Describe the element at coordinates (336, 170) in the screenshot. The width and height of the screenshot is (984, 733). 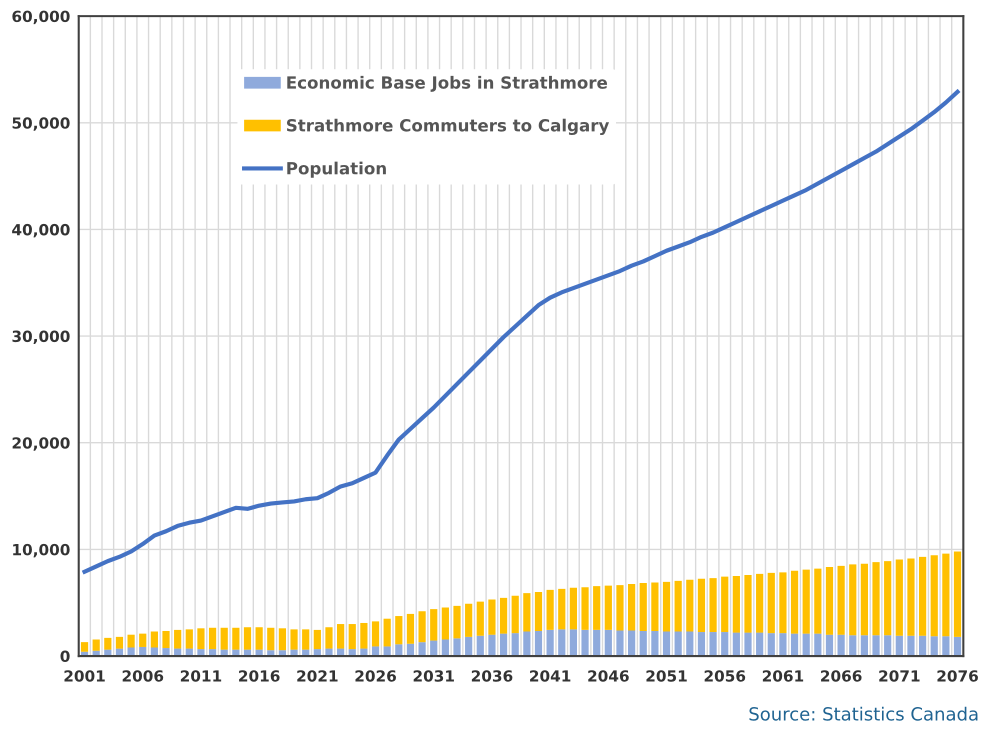
I see `legend-label: Population` at that location.